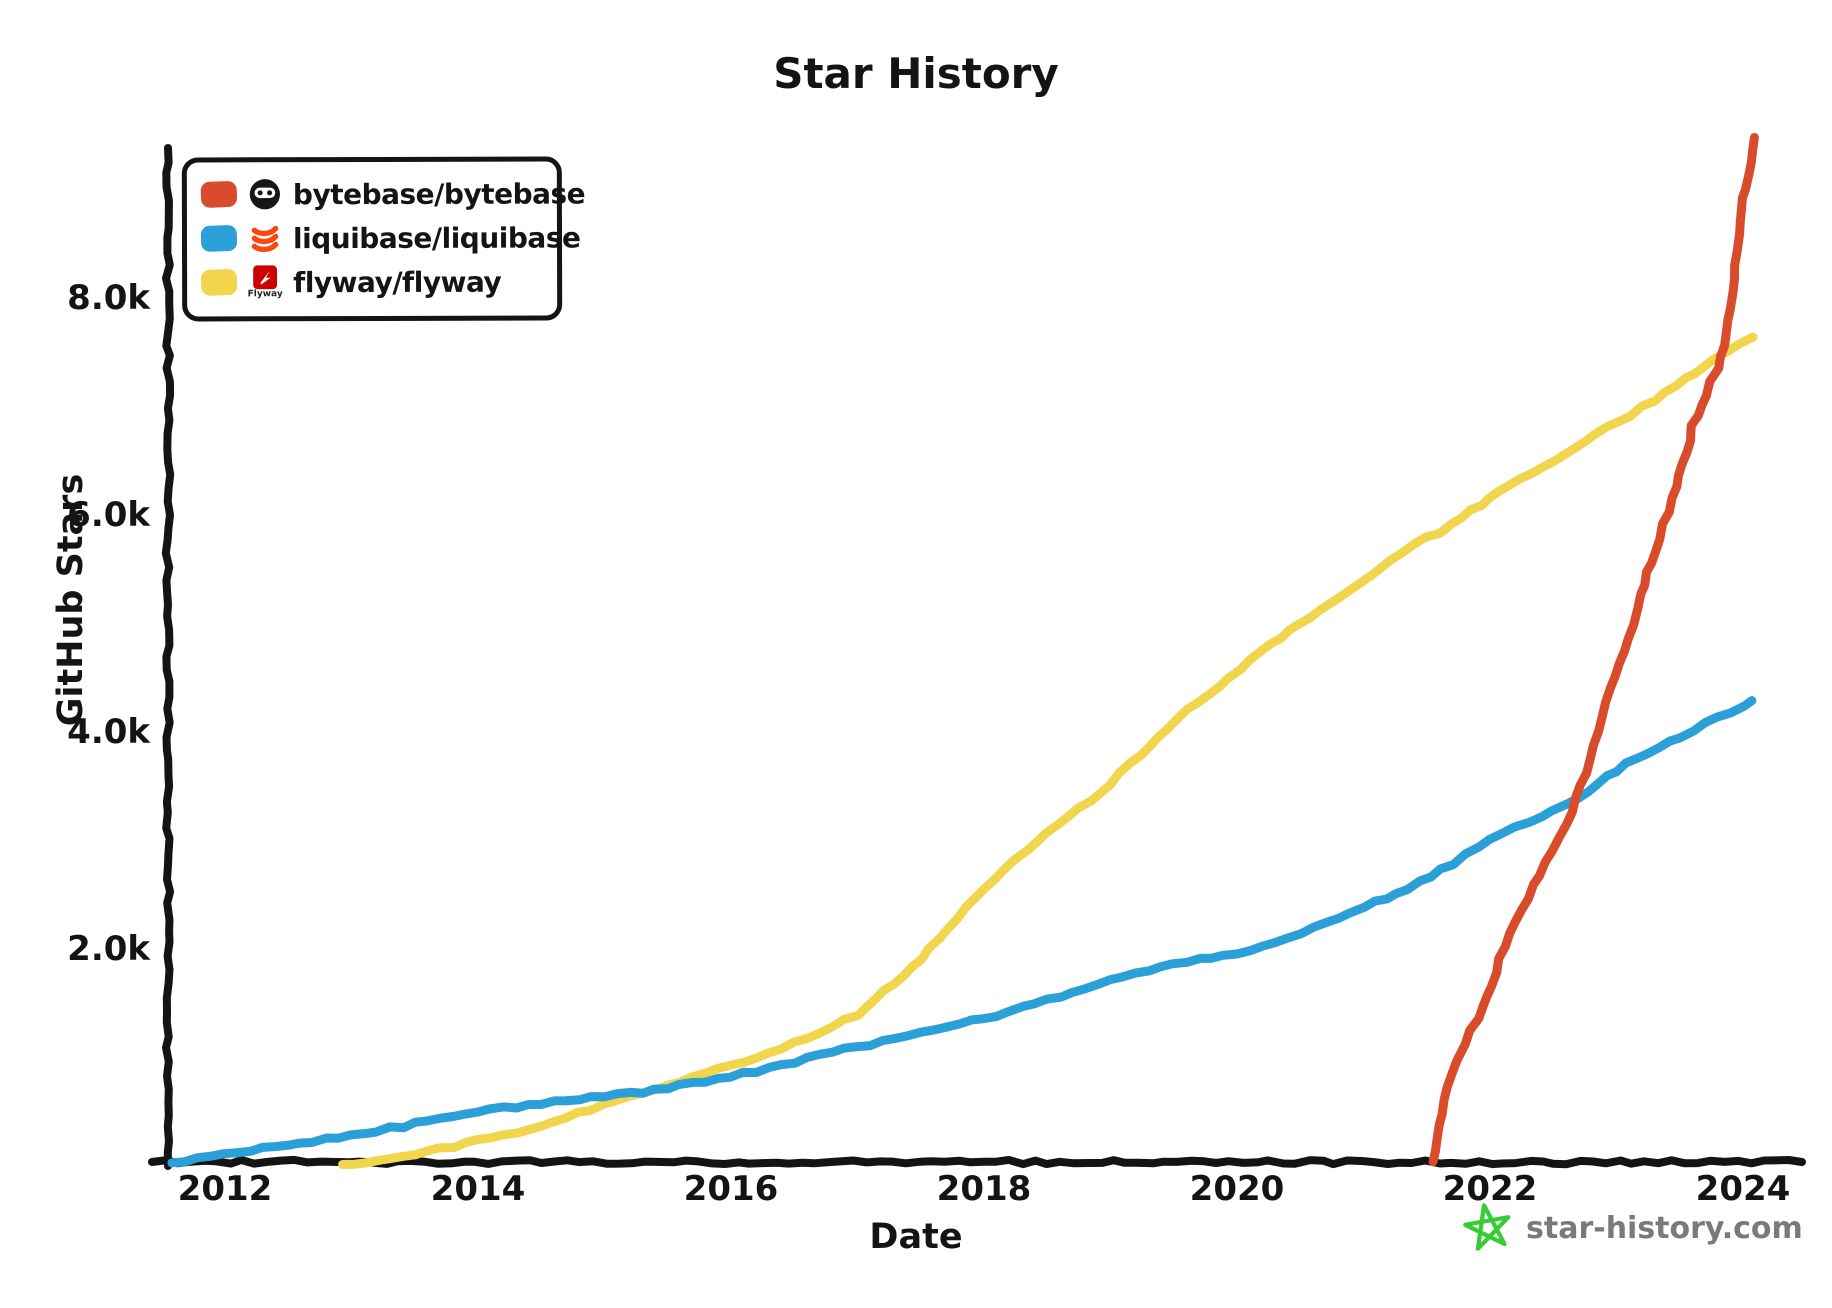 The height and width of the screenshot is (1308, 1832). I want to click on legend-row-liquibase: liquibase/liquibase, so click(390, 238).